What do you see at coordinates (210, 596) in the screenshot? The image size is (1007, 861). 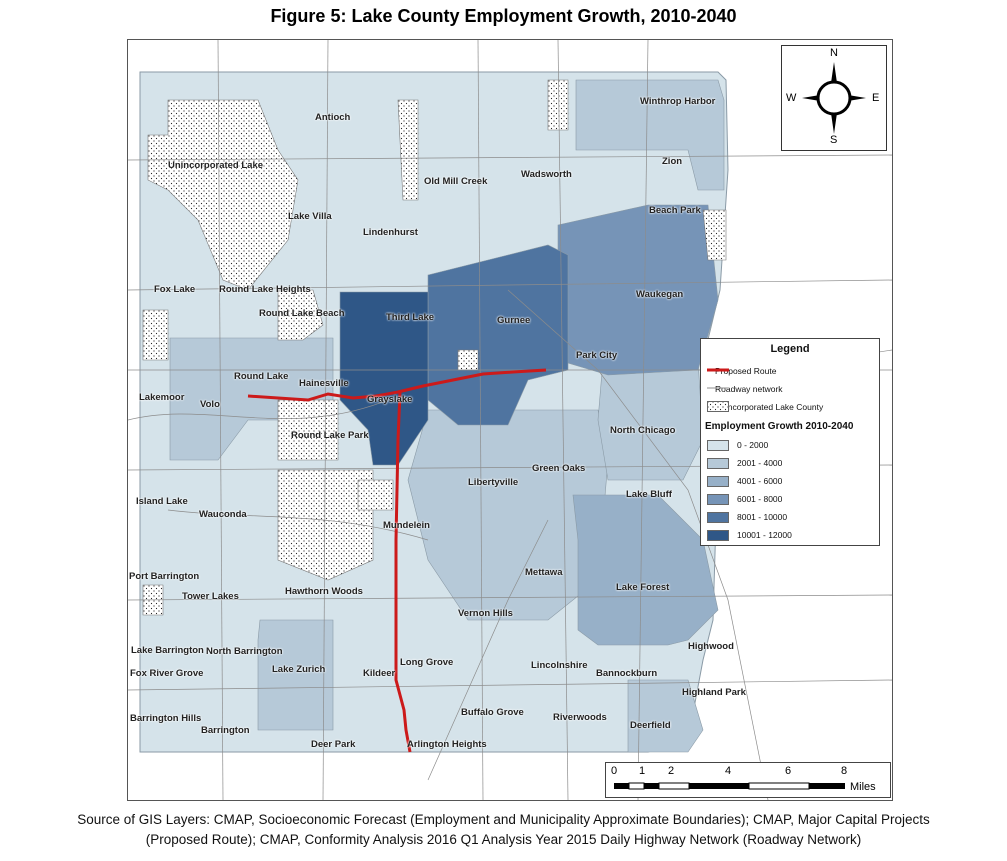 I see `place-label: Tower Lakes` at bounding box center [210, 596].